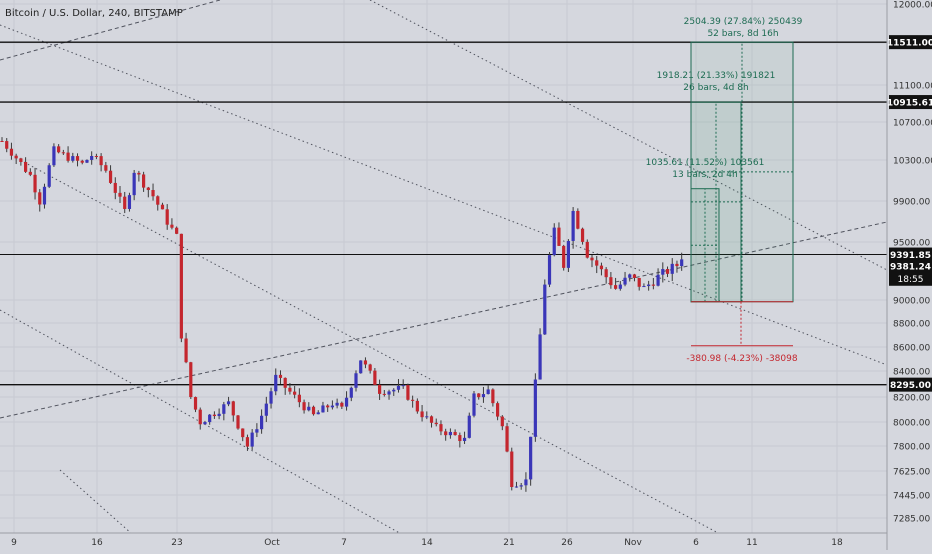 This screenshot has height=554, width=932. I want to click on trend-line, so click(110, 30).